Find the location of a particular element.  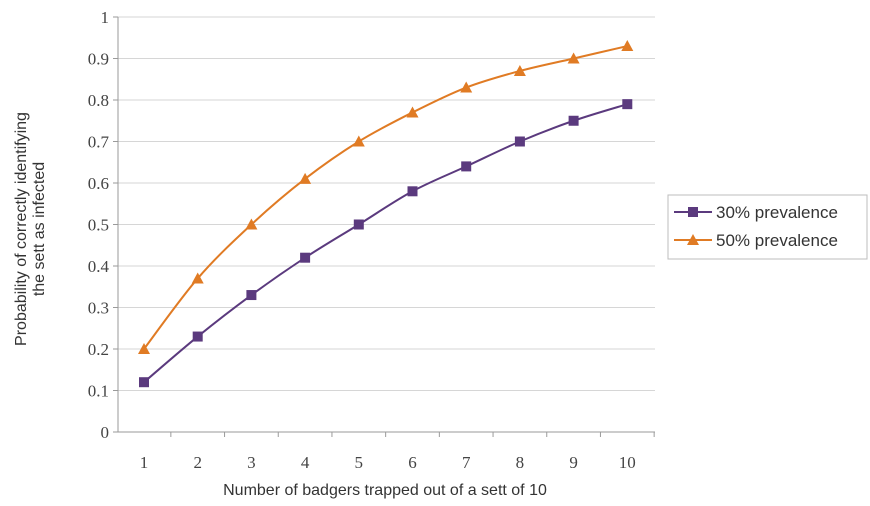

y-tick-label: 1 is located at coordinates (105, 17).